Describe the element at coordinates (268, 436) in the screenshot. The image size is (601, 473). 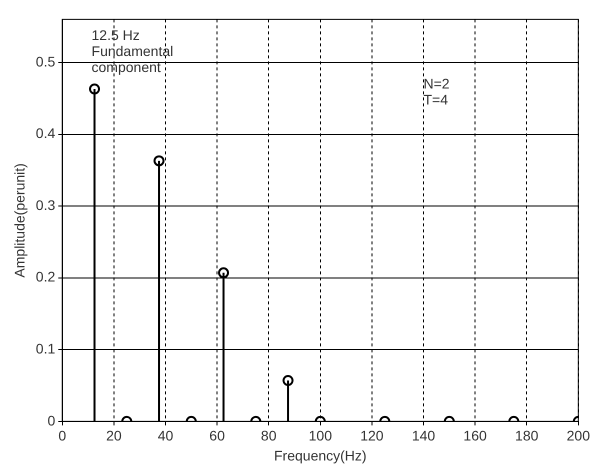
I see `x-tick-label: 80` at that location.